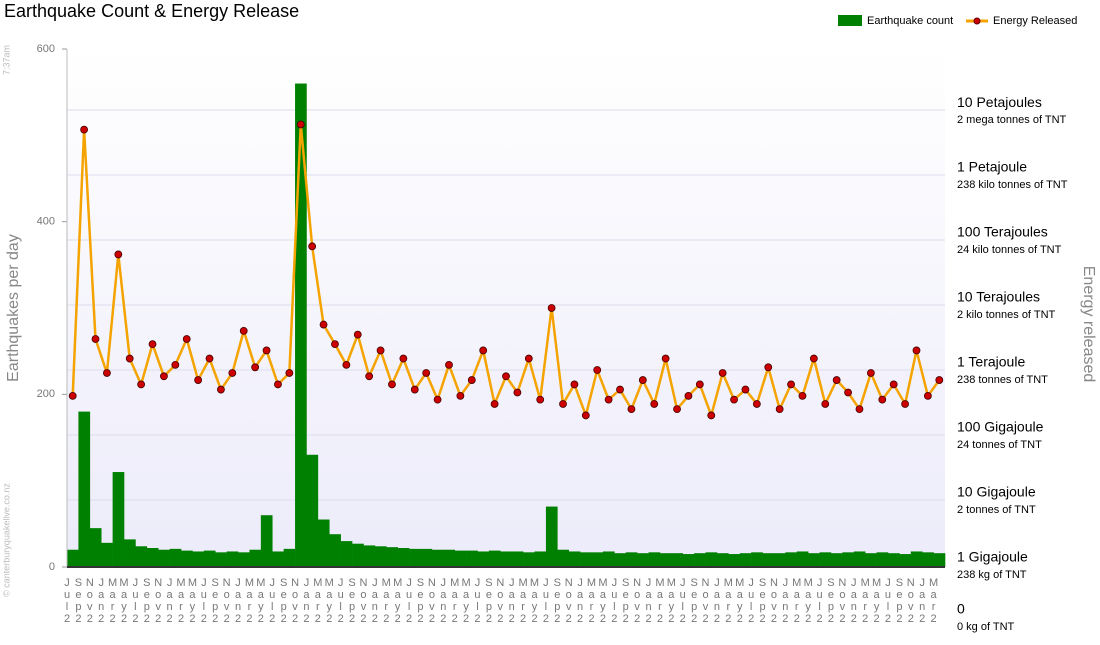  I want to click on y-tick-label: 600, so click(46, 49).